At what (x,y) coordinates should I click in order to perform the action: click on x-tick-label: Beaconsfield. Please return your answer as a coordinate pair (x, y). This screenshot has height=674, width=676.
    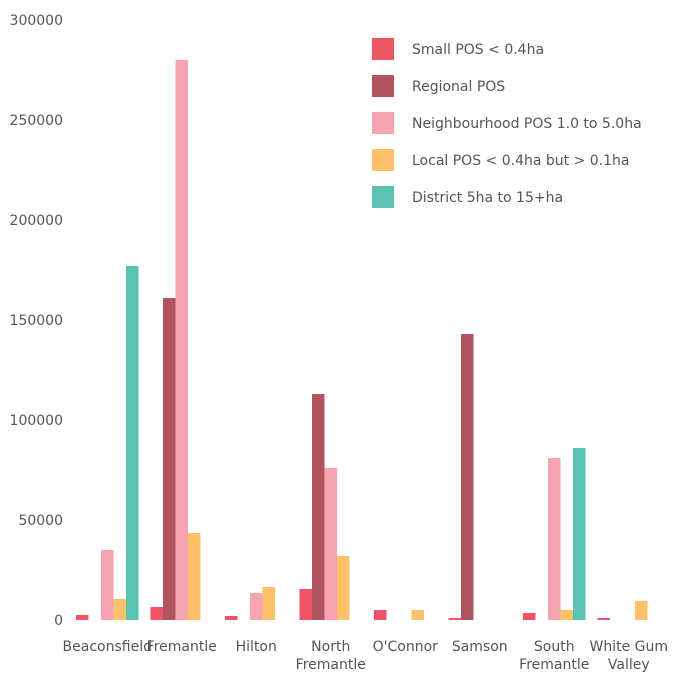
    Looking at the image, I should click on (107, 647).